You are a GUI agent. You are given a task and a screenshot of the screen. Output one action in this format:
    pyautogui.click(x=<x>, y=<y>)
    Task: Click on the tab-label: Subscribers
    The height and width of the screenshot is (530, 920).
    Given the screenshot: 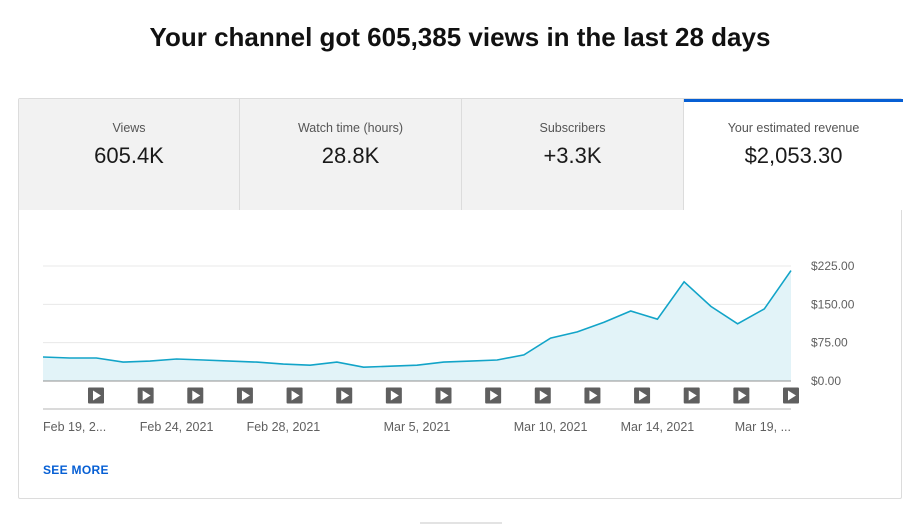 What is the action you would take?
    pyautogui.click(x=572, y=128)
    